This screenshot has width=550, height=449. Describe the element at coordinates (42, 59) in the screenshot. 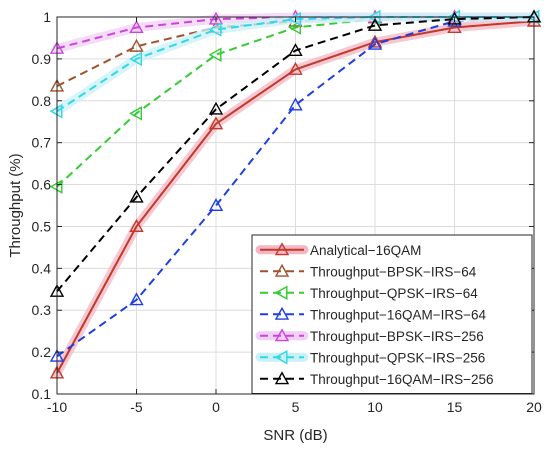

I see `y-tick-label: 0.9` at that location.